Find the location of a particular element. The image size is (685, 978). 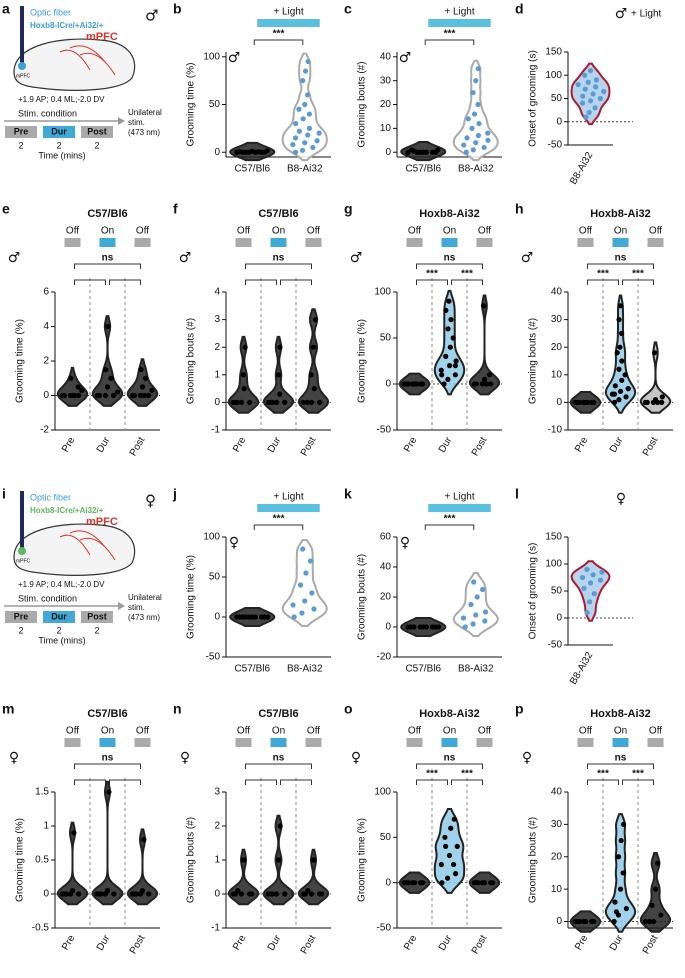

panel-letter: o is located at coordinates (348, 709).